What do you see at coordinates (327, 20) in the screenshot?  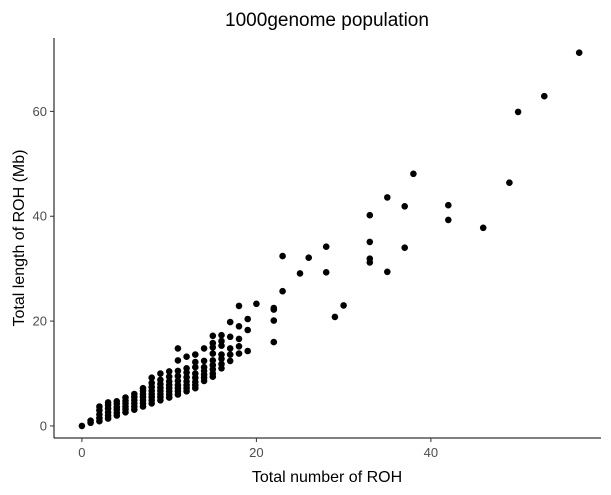 I see `chart-title: 1000genome population` at bounding box center [327, 20].